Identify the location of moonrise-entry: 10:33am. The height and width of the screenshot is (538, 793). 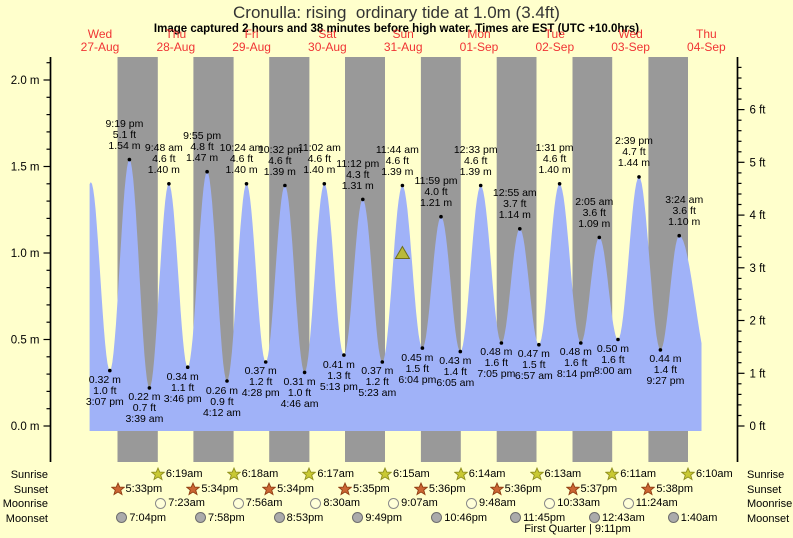
(571, 503).